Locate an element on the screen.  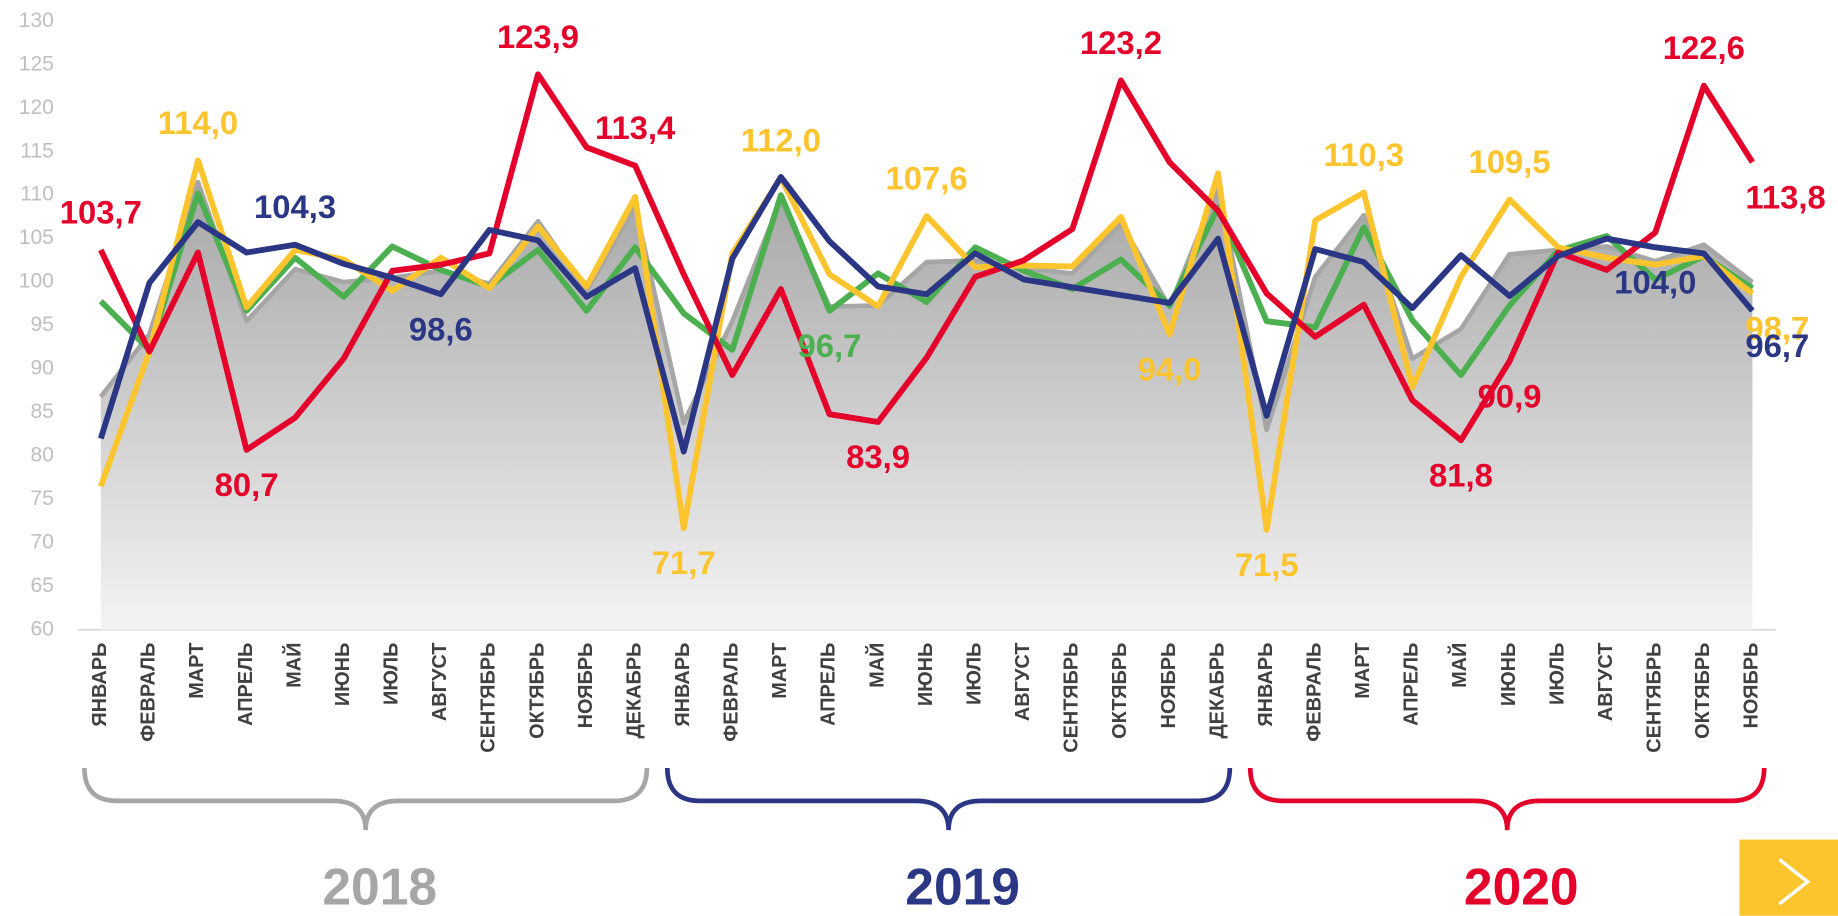
y-tick-label: 85 is located at coordinates (41, 411).